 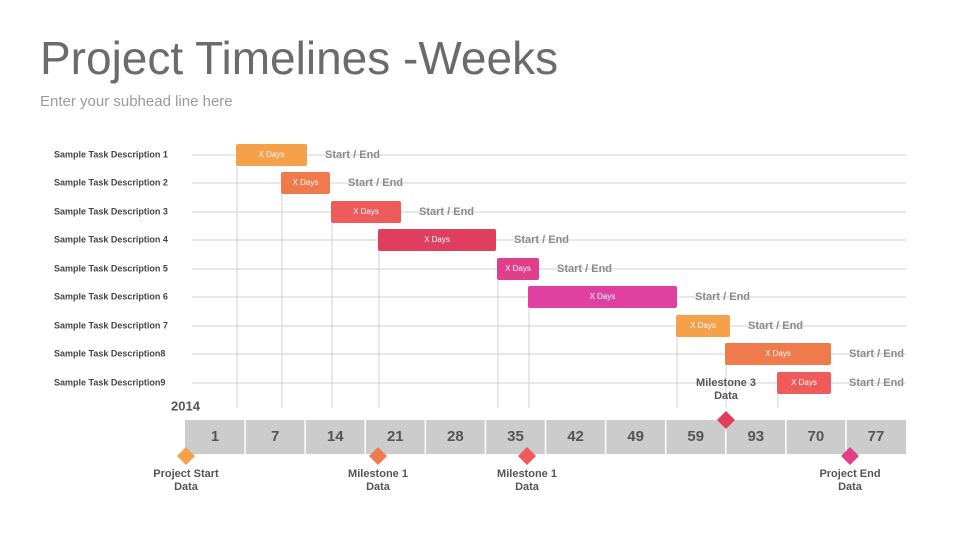 I want to click on week-label: 59, so click(x=695, y=436).